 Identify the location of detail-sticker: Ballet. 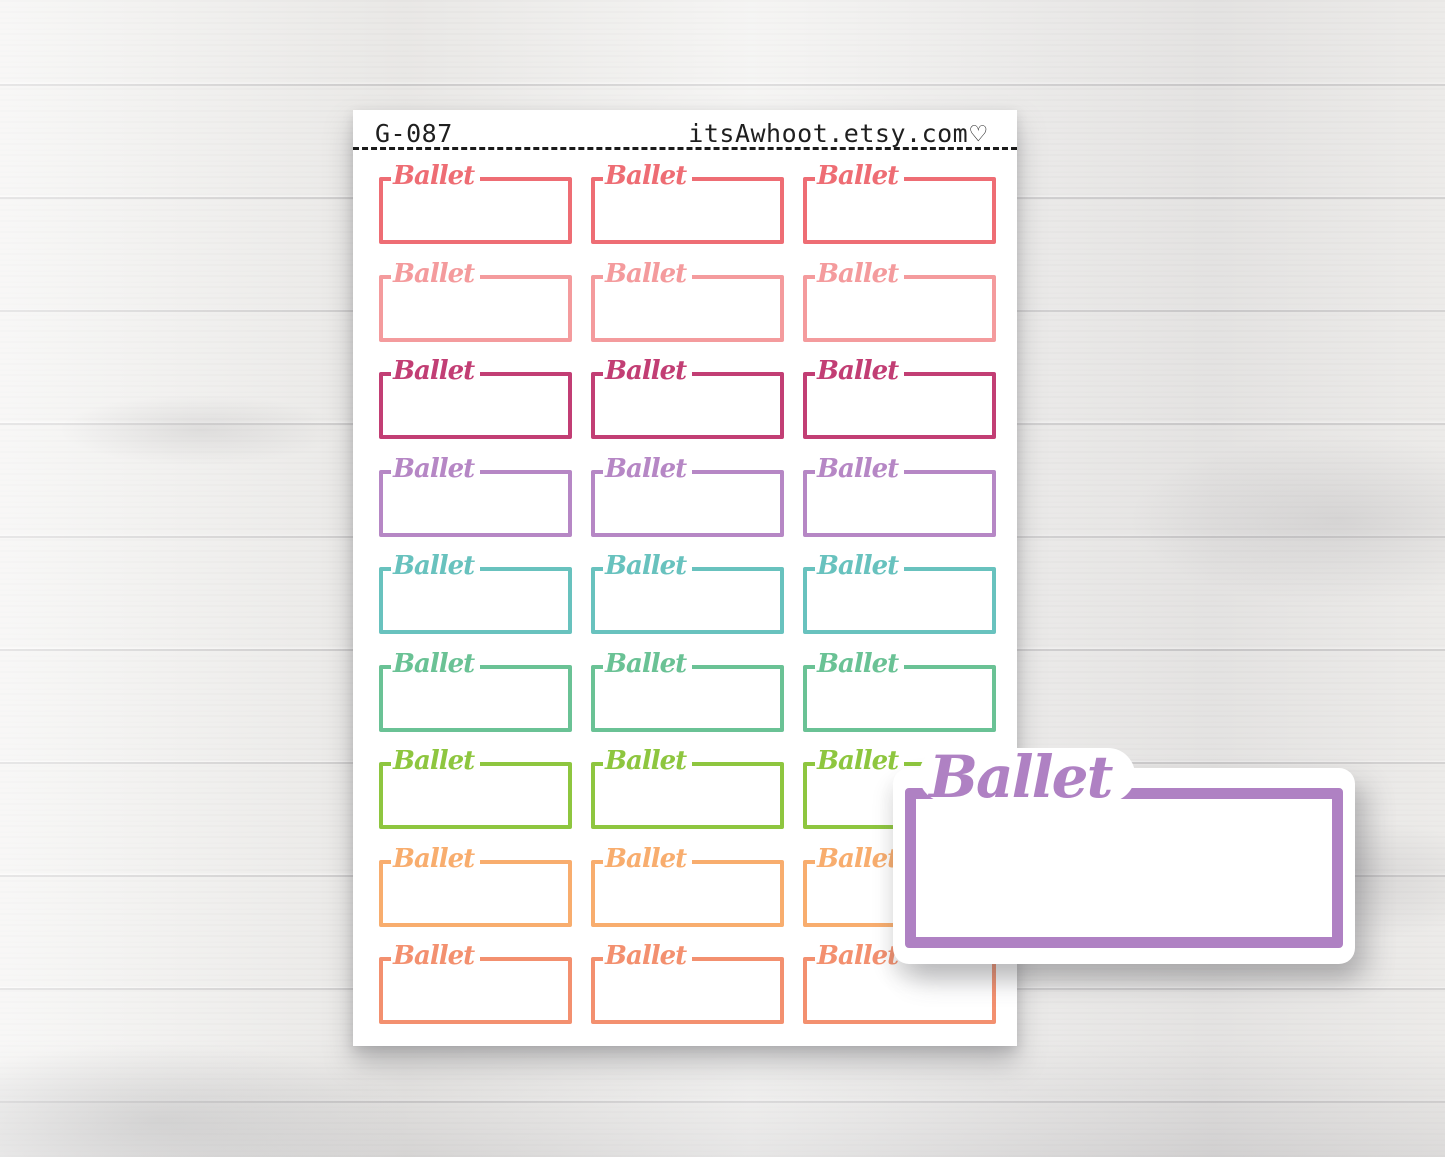
(1124, 856).